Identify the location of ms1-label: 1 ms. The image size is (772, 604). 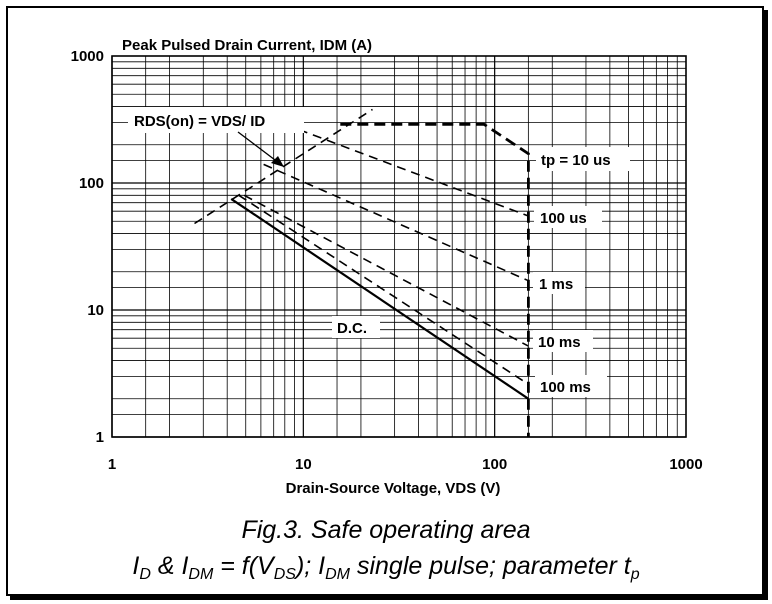
(556, 284).